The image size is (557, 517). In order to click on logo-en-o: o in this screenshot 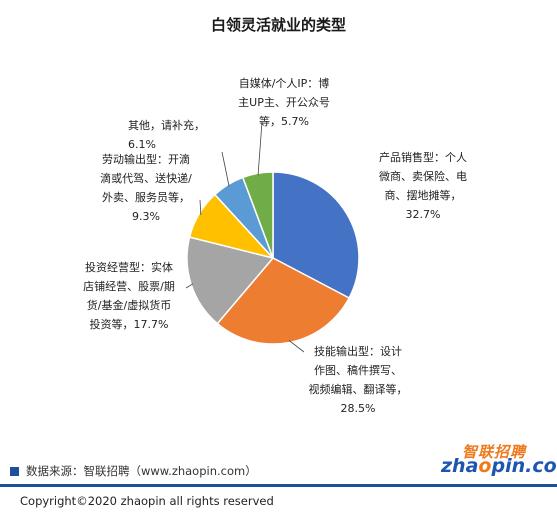, I will do `click(485, 466)`.